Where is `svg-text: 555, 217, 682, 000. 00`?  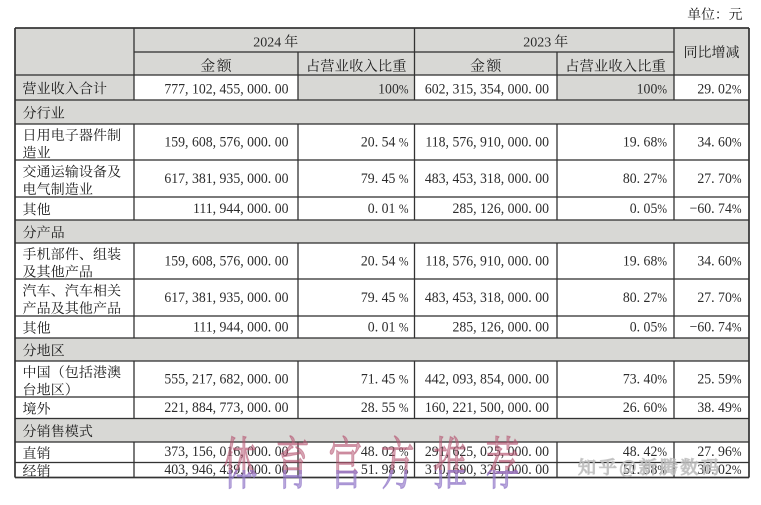 svg-text: 555, 217, 682, 000. 00 is located at coordinates (226, 379).